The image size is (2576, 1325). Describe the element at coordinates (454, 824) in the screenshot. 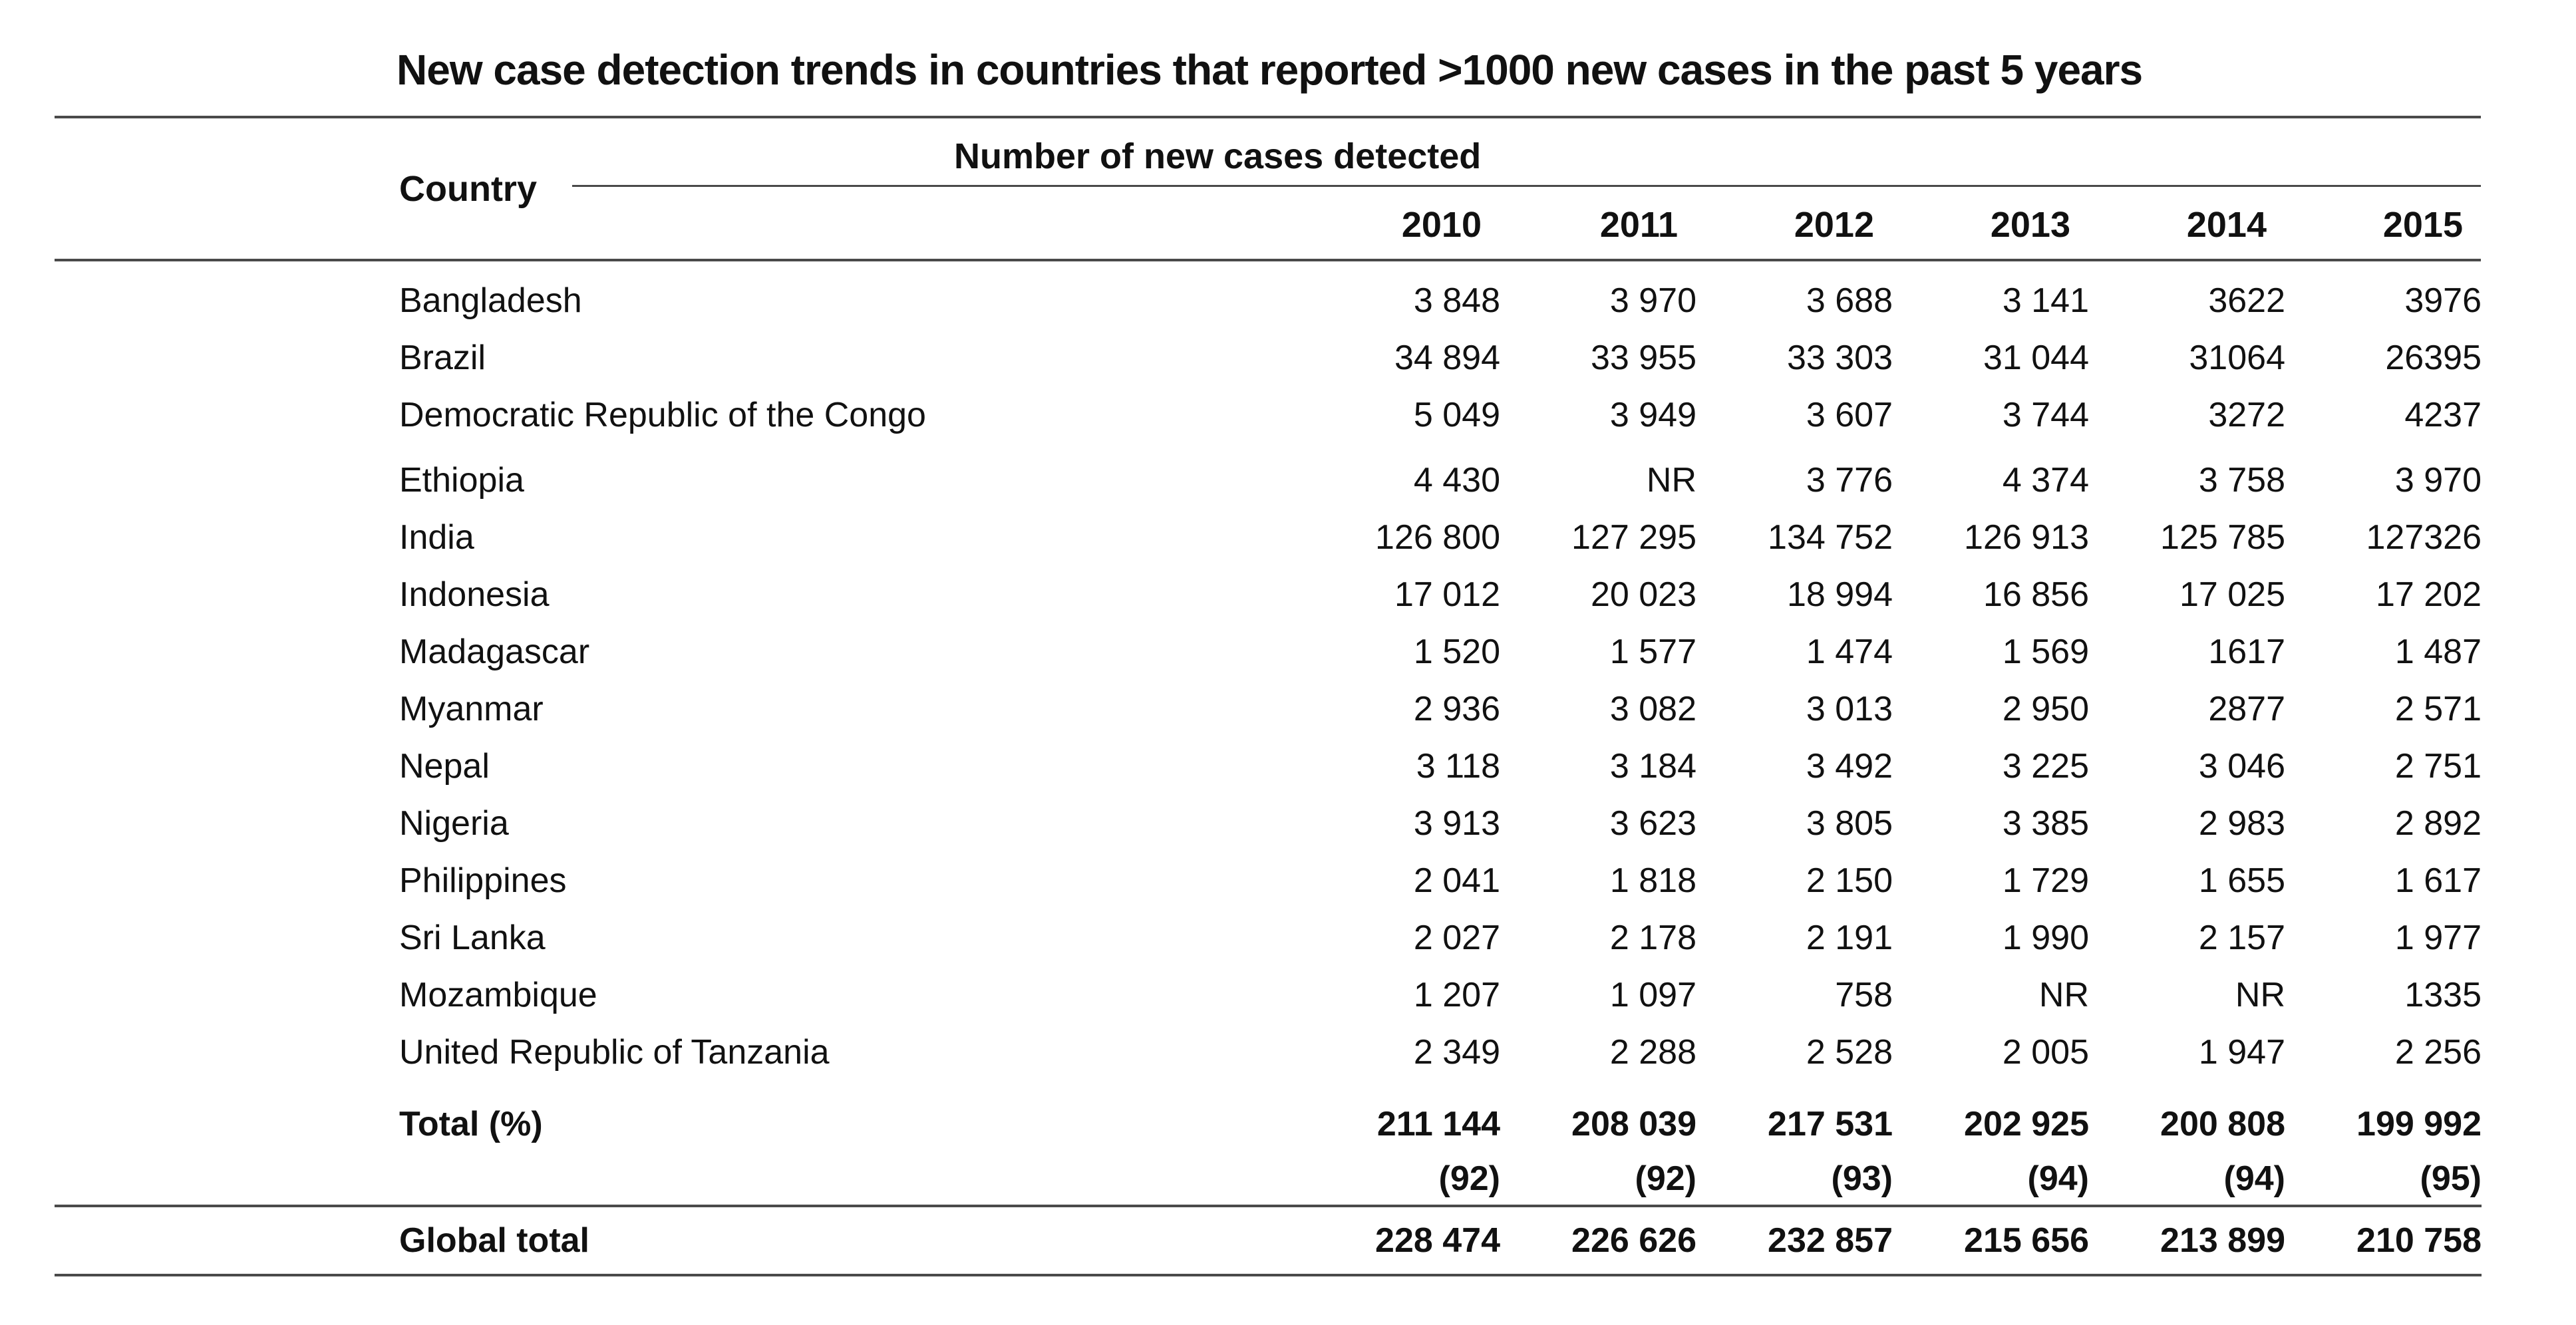

I see `country-cell: Nigeria` at that location.